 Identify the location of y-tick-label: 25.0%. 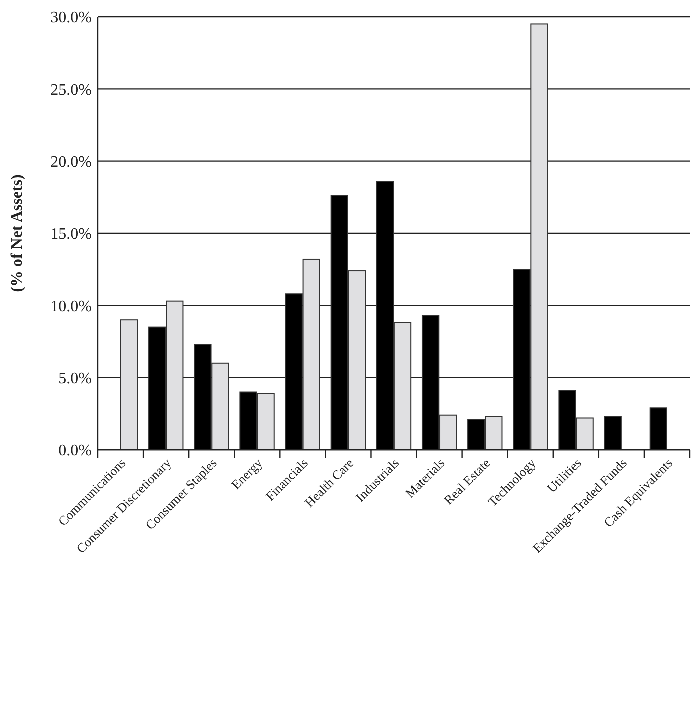
(71, 90).